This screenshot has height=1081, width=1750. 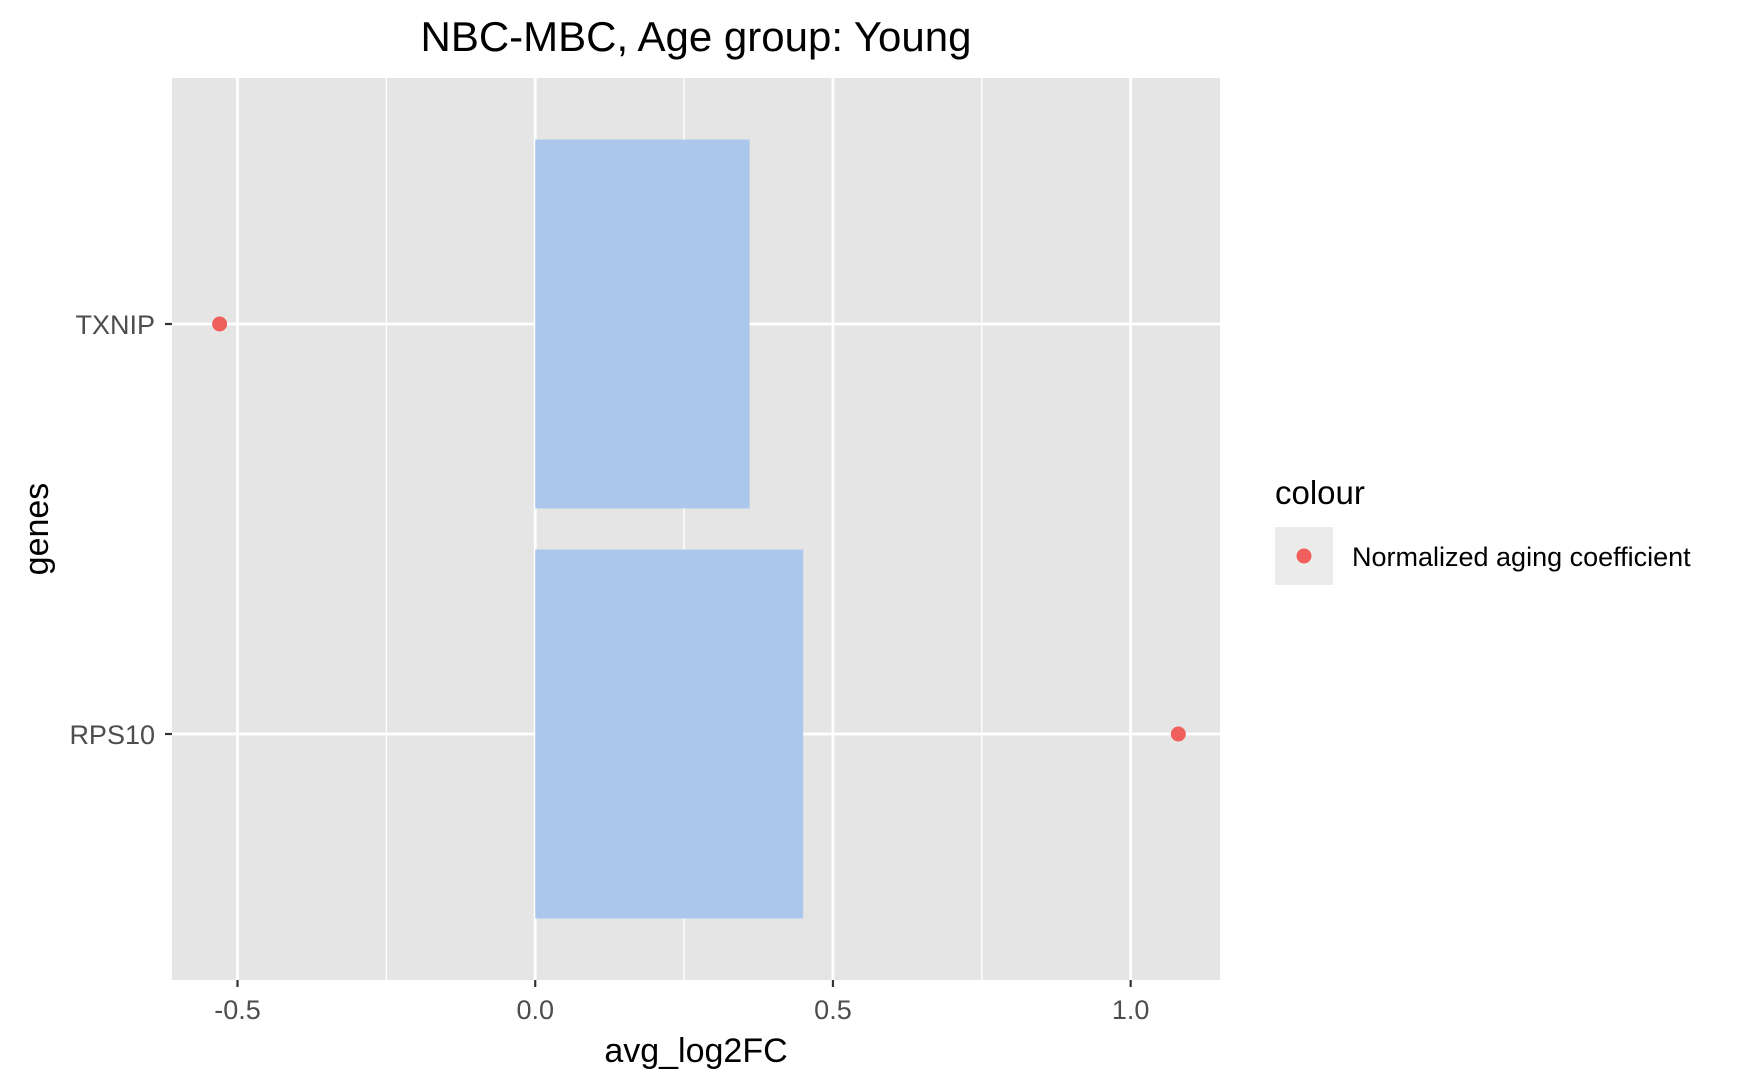 What do you see at coordinates (220, 324) in the screenshot?
I see `point-txnip` at bounding box center [220, 324].